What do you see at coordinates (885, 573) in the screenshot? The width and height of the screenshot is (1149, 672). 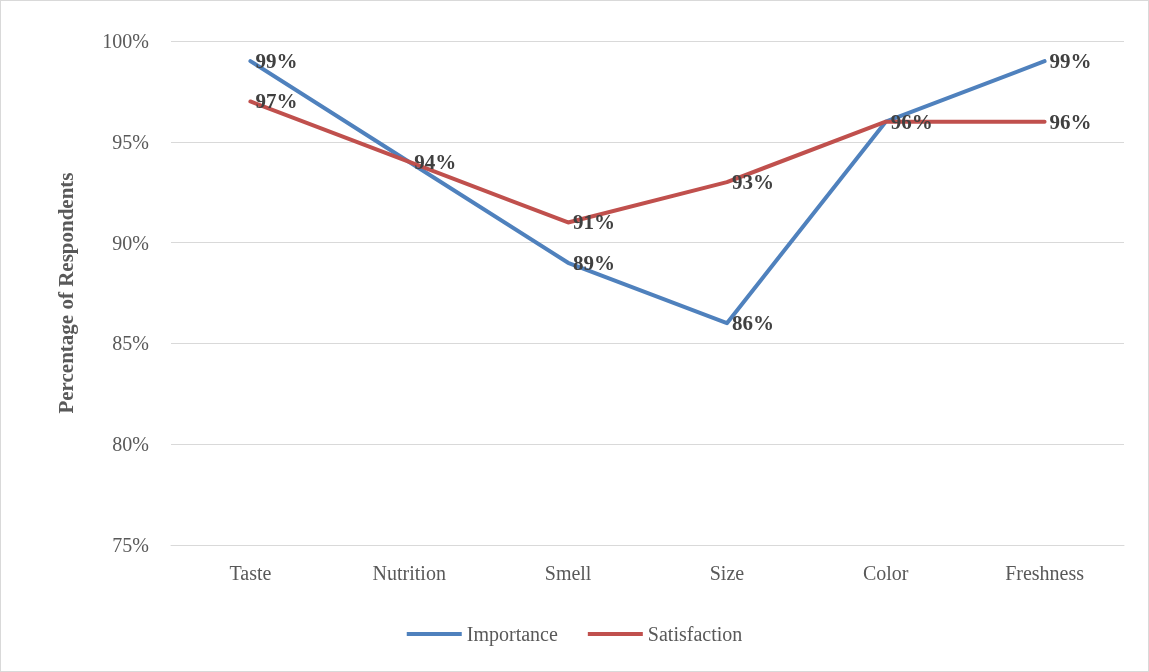 I see `x-tick-label: Color` at bounding box center [885, 573].